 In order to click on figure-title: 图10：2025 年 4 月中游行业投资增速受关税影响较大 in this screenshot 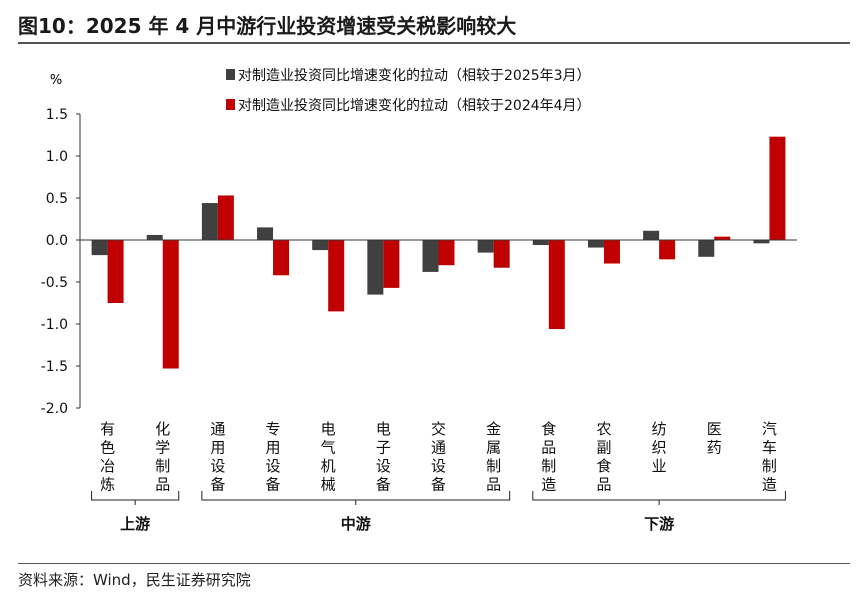, I will do `click(267, 26)`.